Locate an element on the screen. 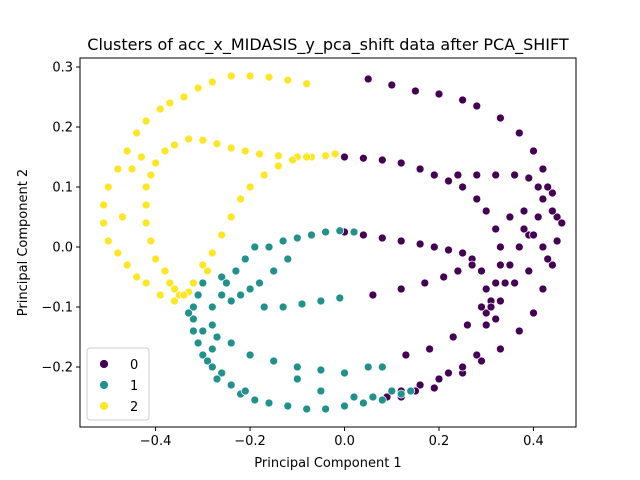  legend-label: 0 is located at coordinates (134, 365).